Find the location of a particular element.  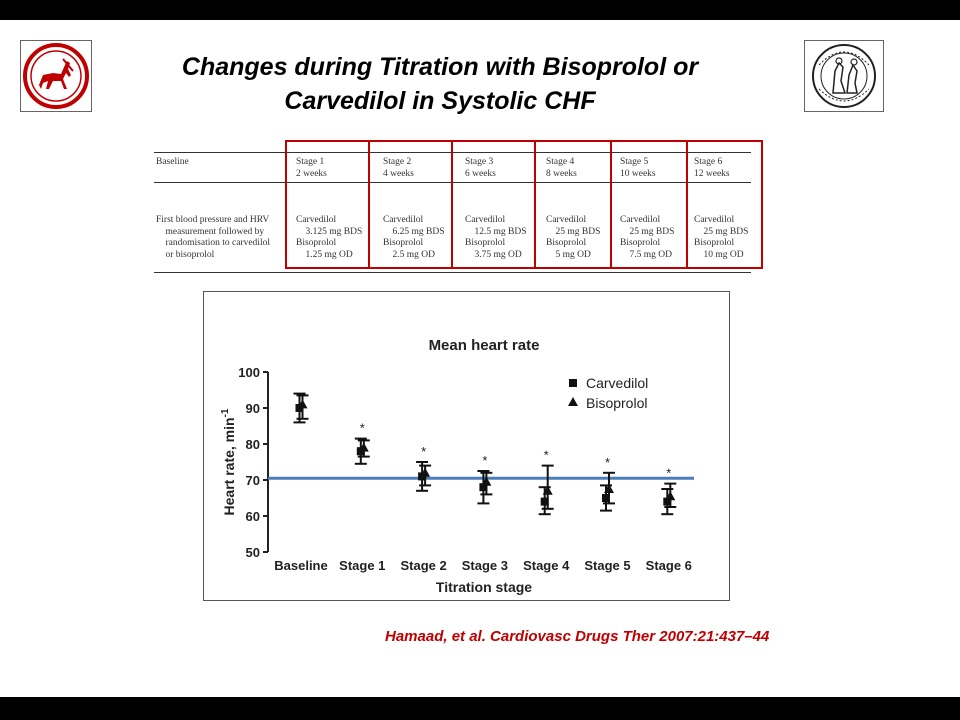

y-tick-label: 60 is located at coordinates (253, 516).